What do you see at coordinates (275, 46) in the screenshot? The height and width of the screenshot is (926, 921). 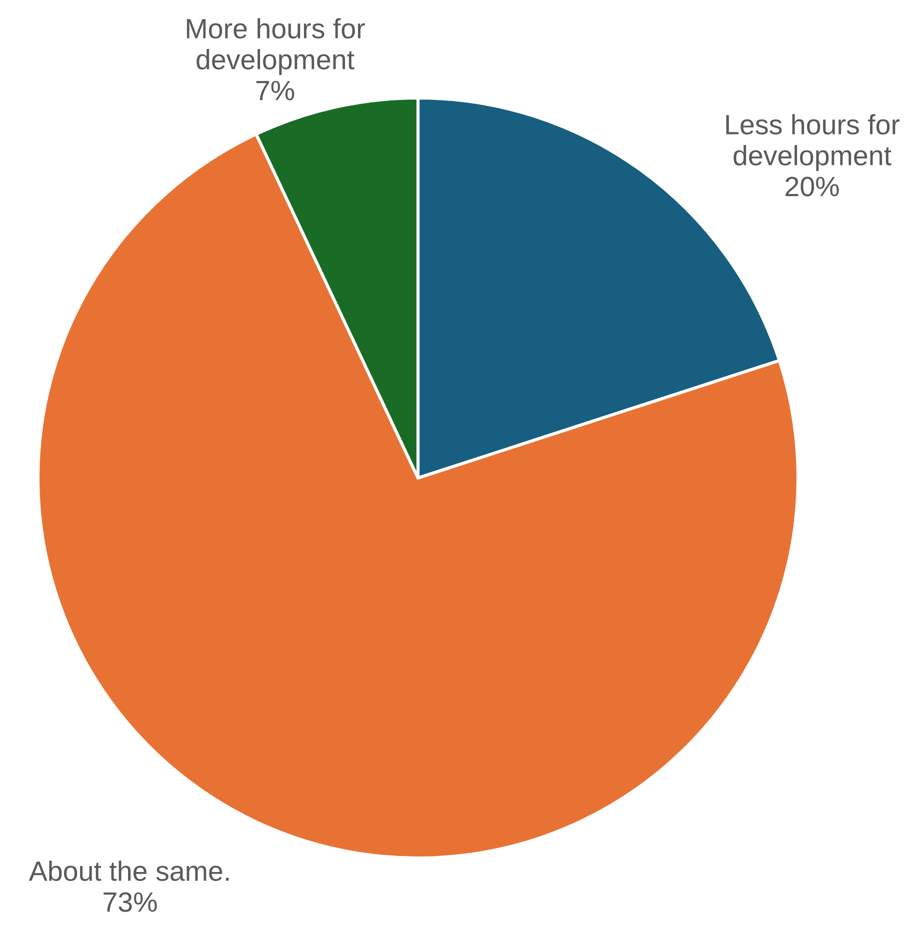 I see `slice-label: More hours for development` at bounding box center [275, 46].